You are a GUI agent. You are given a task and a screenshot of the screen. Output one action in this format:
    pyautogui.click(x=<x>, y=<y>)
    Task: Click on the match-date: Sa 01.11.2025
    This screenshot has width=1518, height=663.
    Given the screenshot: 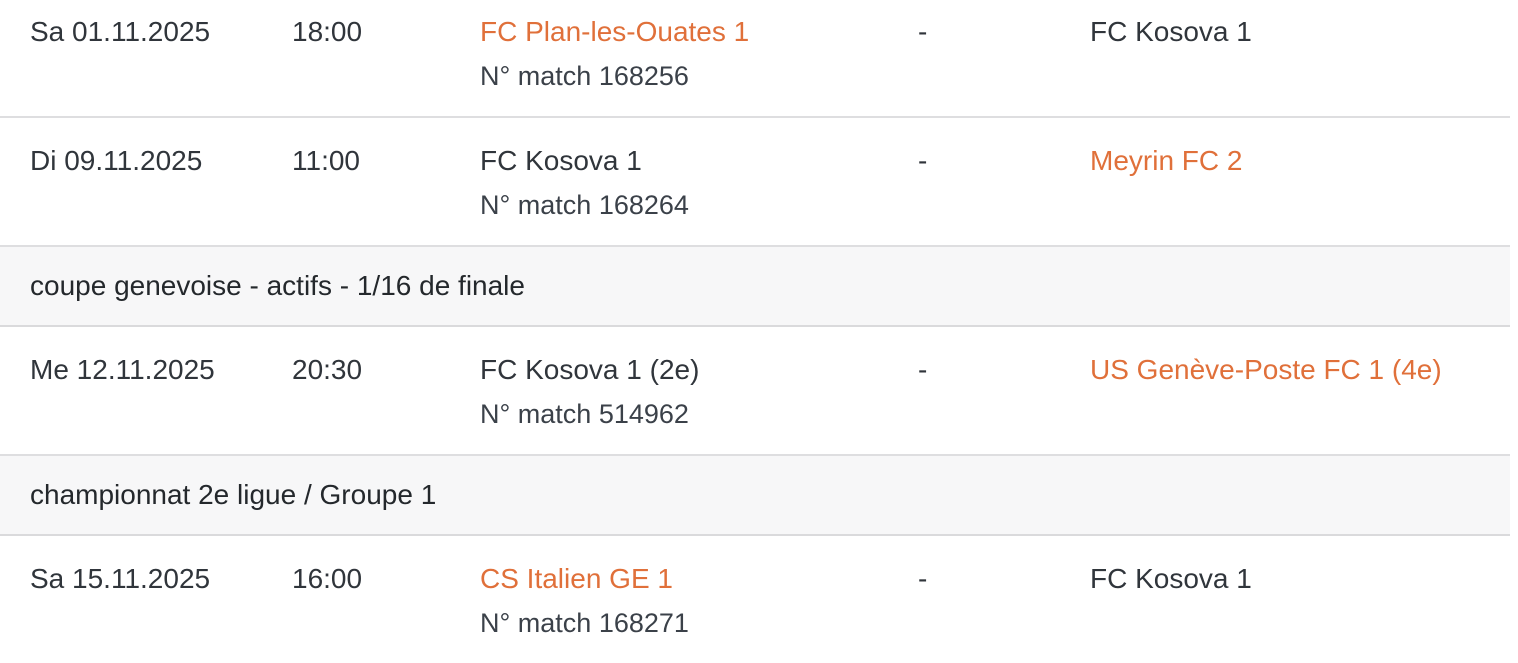 What is the action you would take?
    pyautogui.click(x=120, y=31)
    